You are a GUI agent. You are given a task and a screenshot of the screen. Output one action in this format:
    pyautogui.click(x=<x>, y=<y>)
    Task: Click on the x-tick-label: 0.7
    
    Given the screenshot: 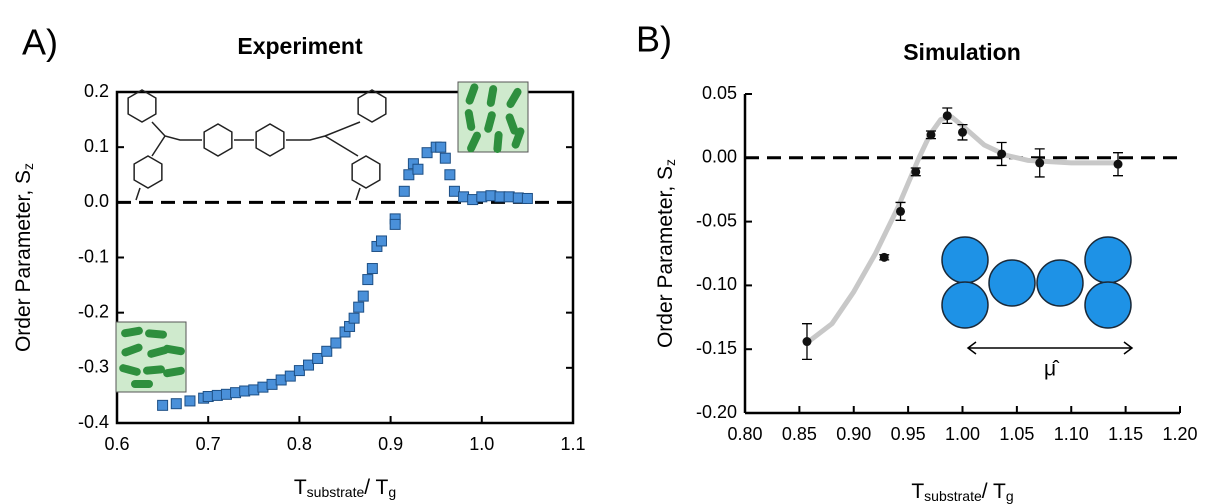 What is the action you would take?
    pyautogui.click(x=208, y=444)
    